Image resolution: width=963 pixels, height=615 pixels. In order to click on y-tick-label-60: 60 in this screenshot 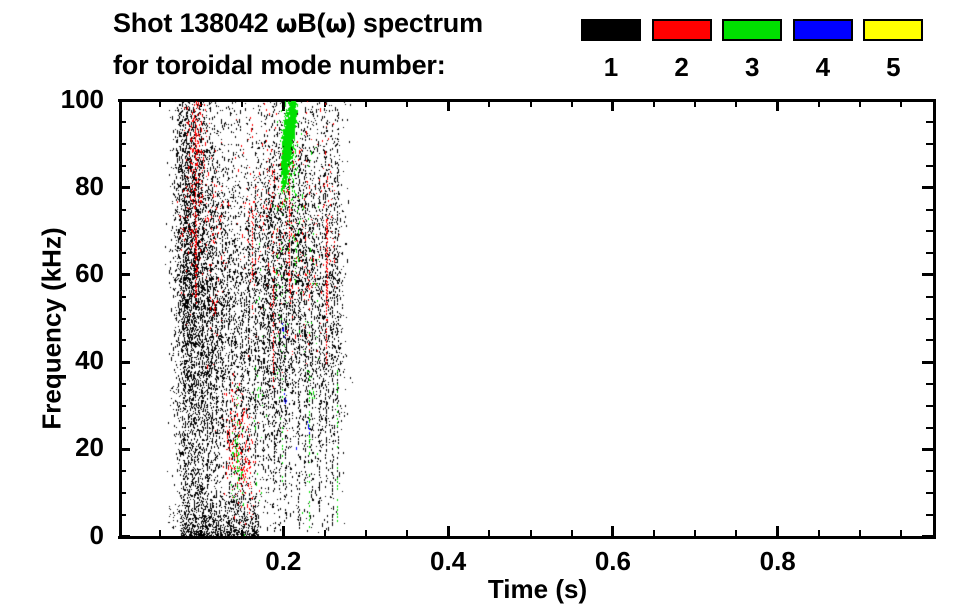, I will do `click(89, 272)`.